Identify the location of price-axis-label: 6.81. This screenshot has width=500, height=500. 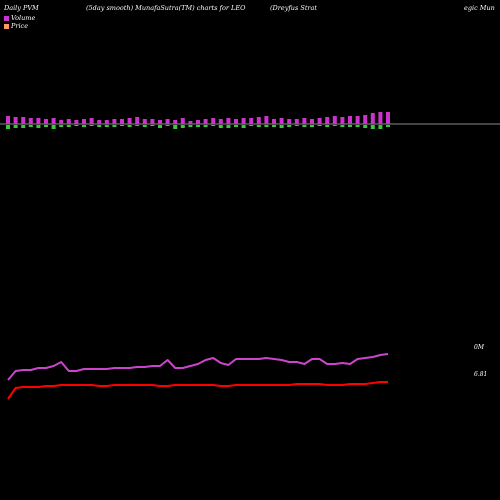
(480, 374).